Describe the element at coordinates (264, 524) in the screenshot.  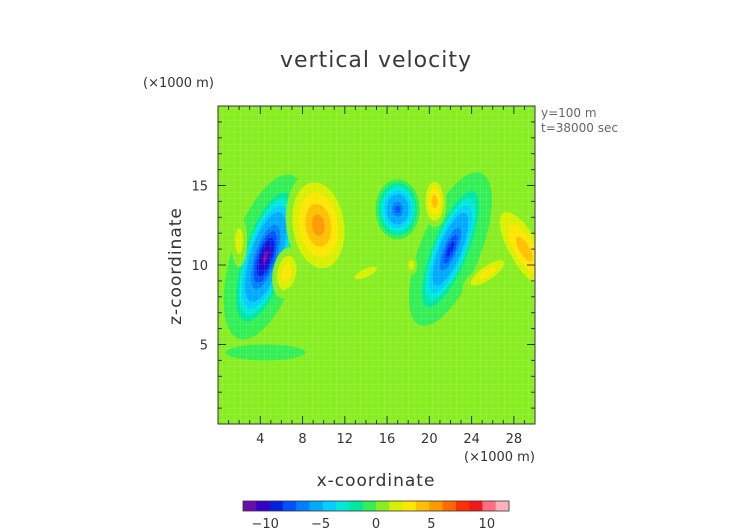
I see `colorbar-tick-label: −10` at that location.